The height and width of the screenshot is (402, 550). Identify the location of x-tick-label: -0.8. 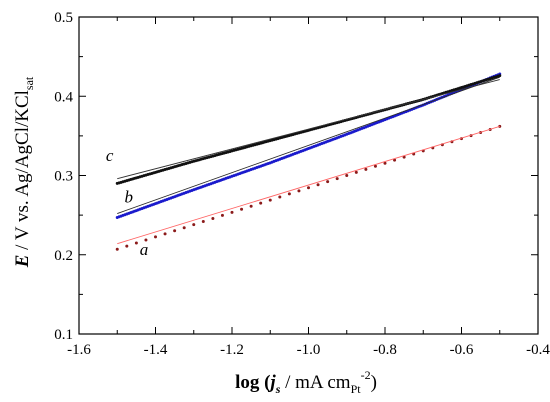
(385, 350).